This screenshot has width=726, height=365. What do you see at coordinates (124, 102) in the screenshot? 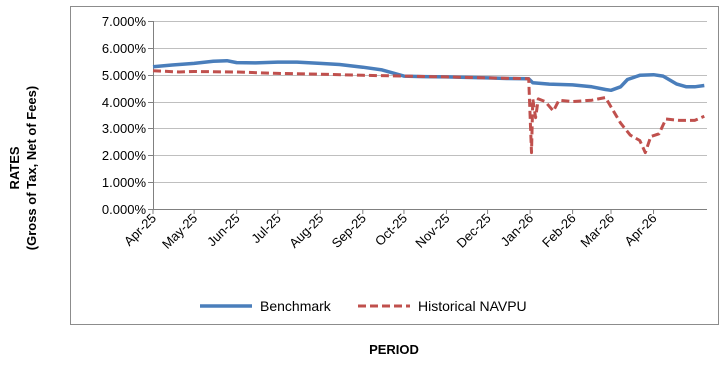
I see `y-tick-label: 4.000%` at bounding box center [124, 102].